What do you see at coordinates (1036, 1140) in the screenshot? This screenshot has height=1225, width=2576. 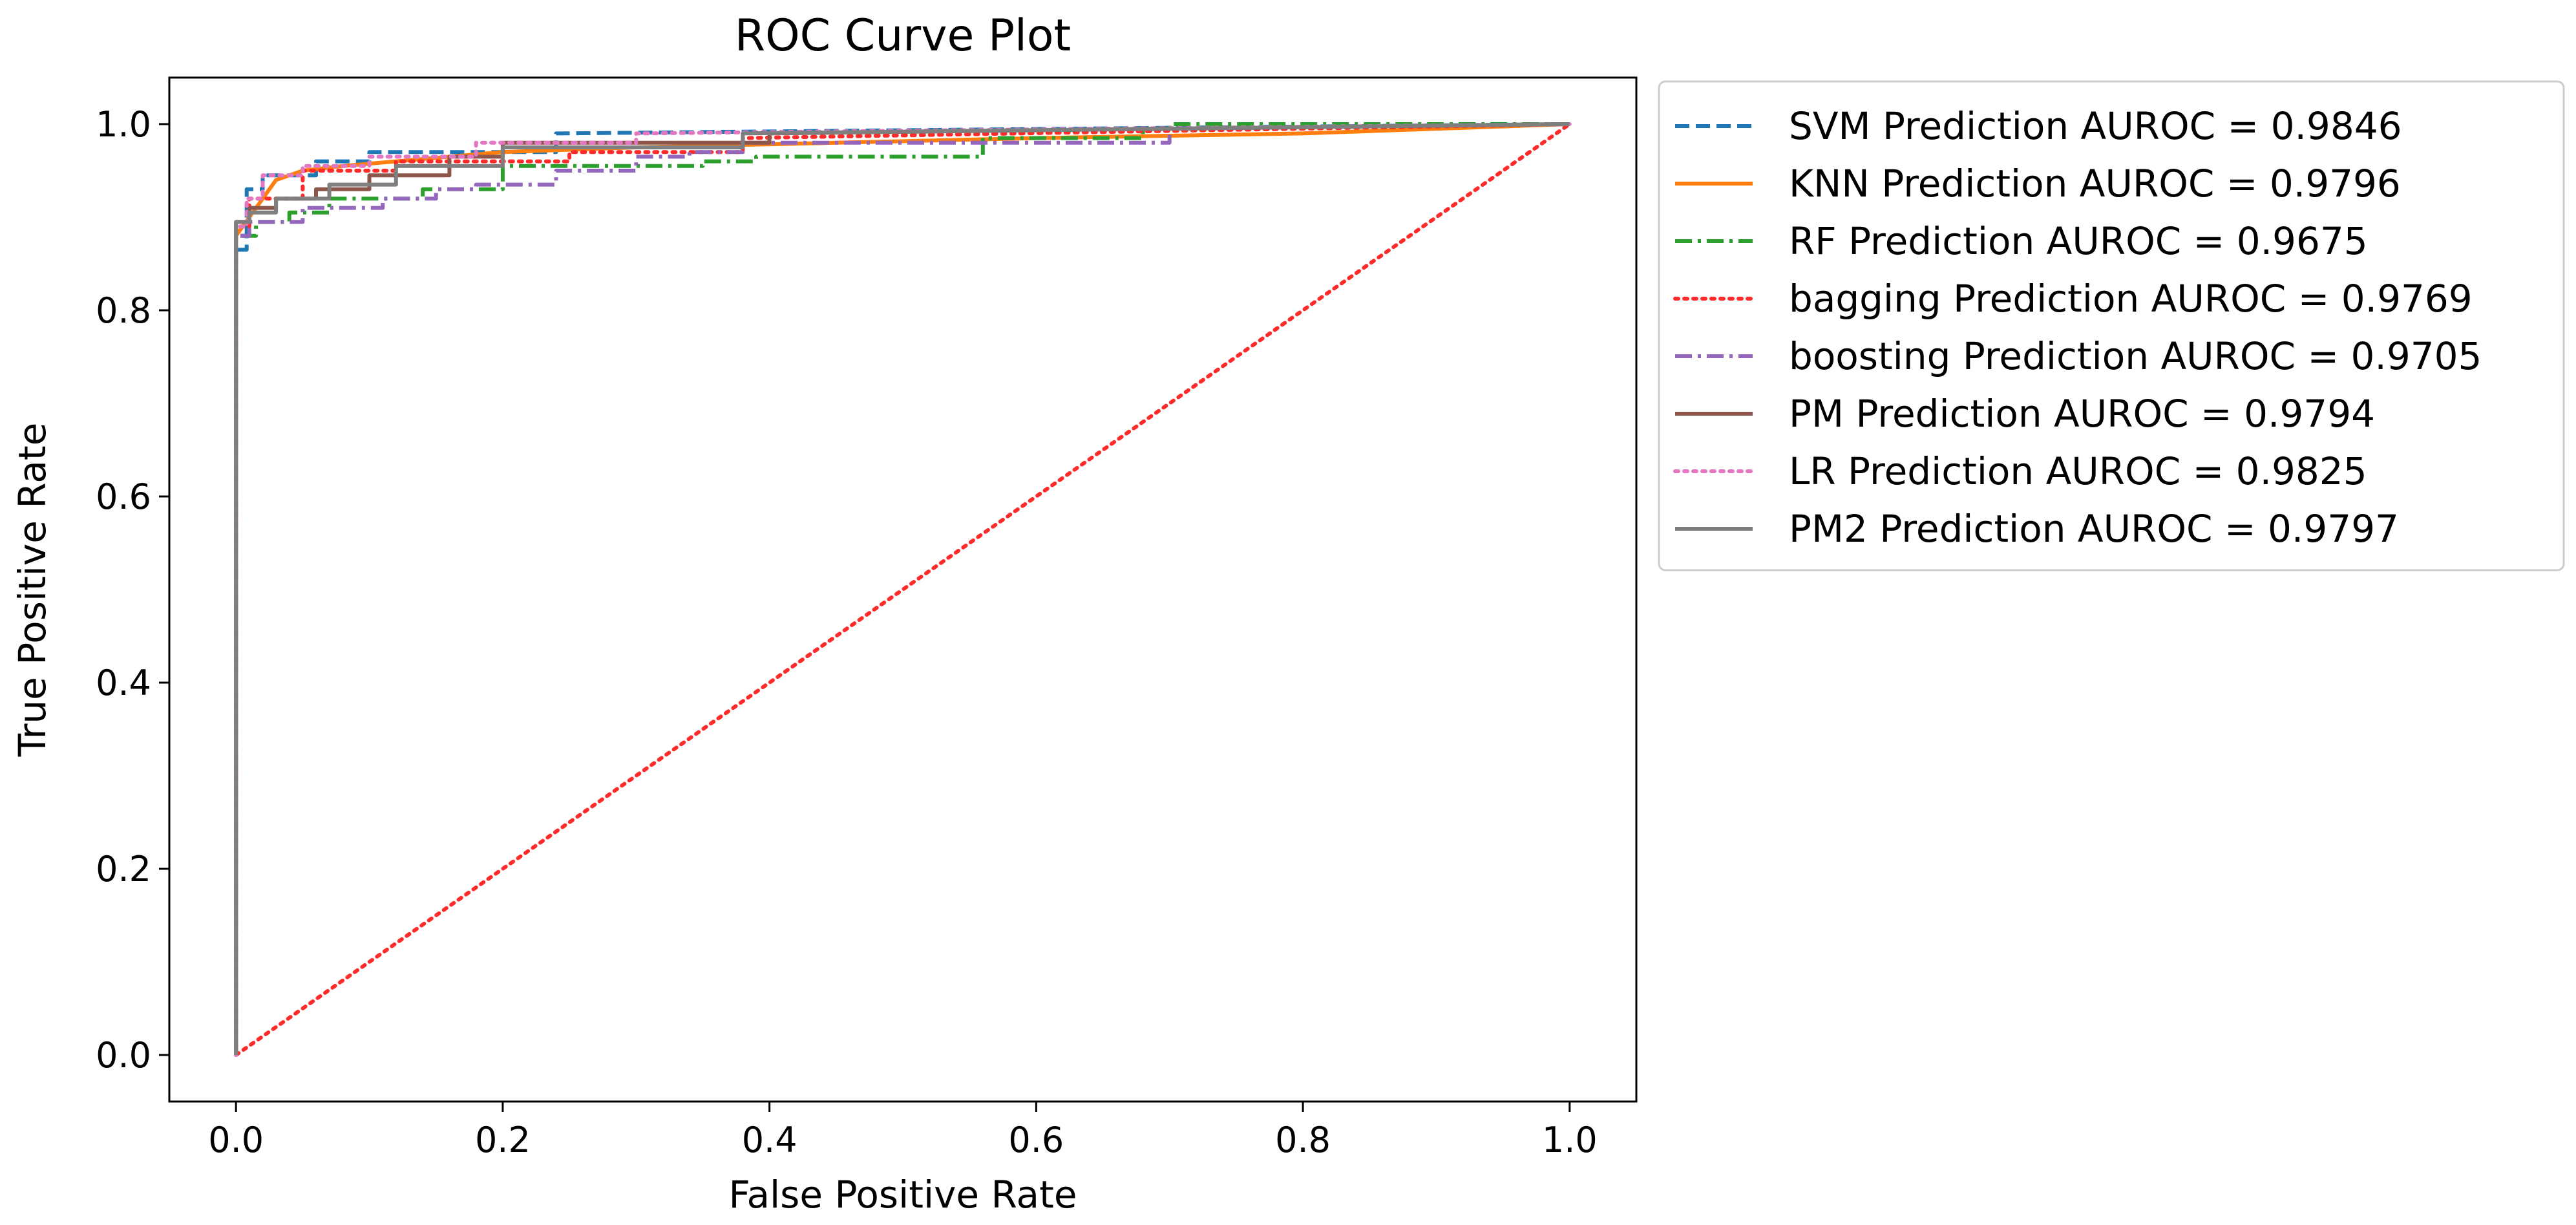 I see `x-tick-label: 0.6` at bounding box center [1036, 1140].